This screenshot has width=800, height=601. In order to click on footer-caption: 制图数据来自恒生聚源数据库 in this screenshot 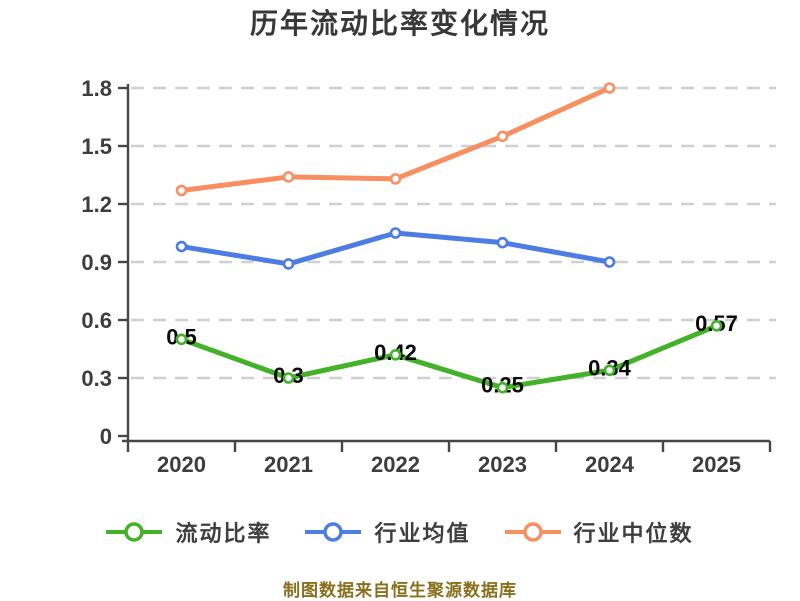, I will do `click(400, 590)`.